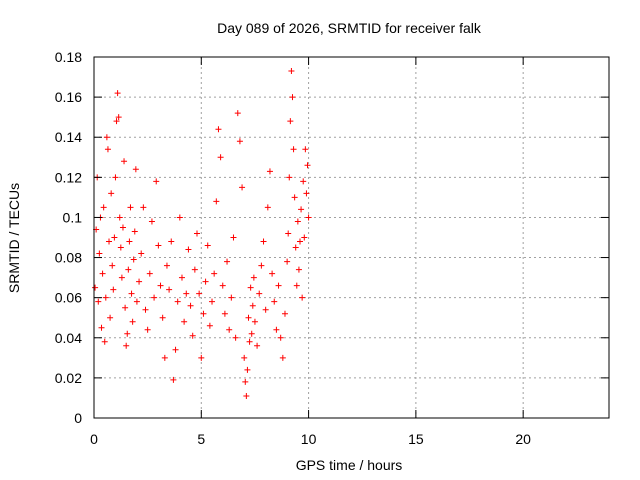  Describe the element at coordinates (78, 418) in the screenshot. I see `y-tick-label: 0` at that location.